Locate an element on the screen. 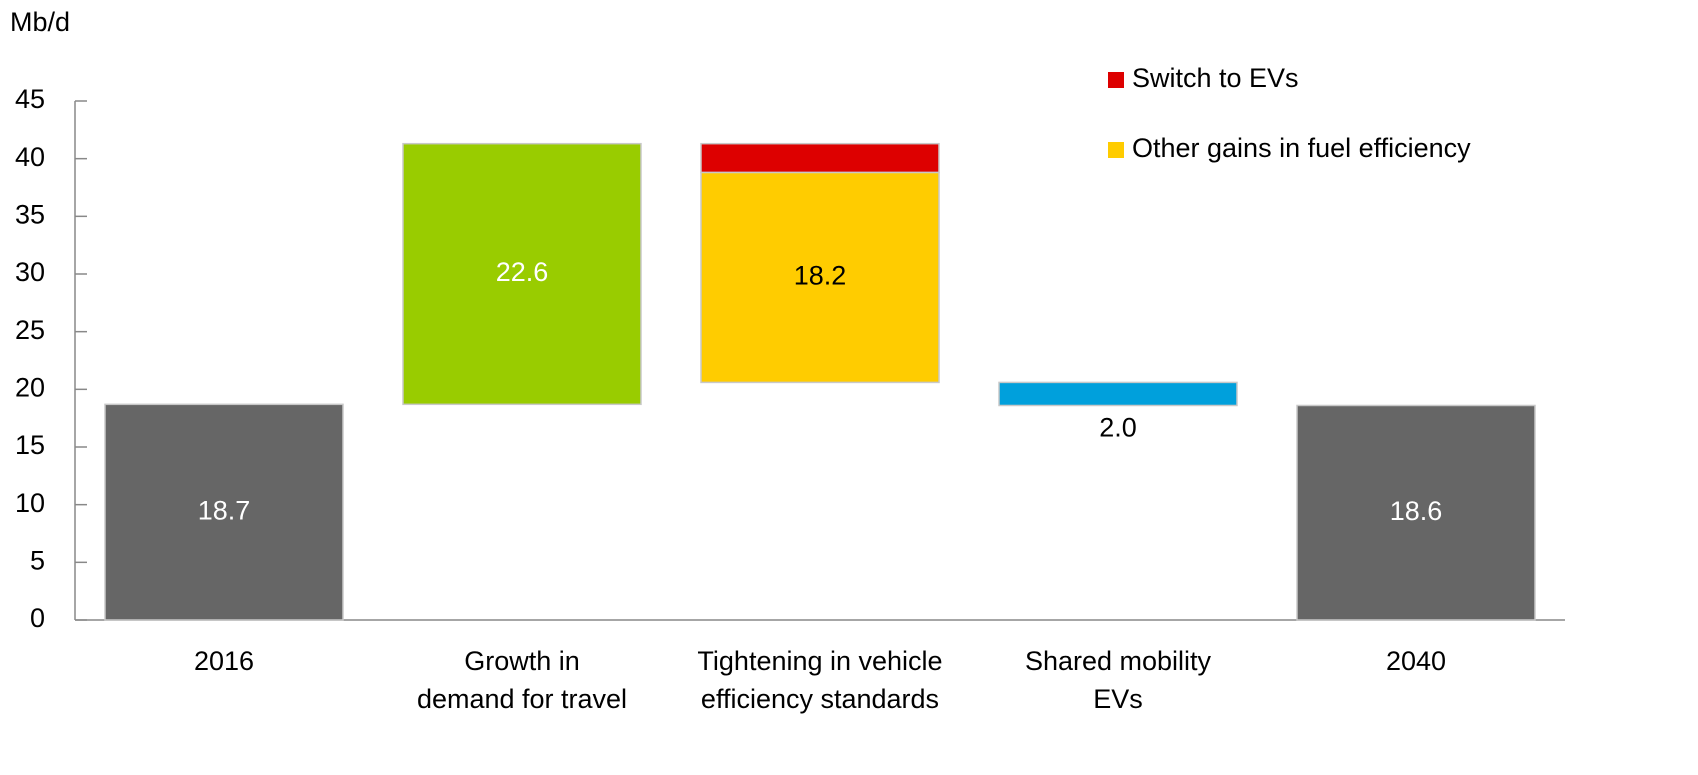  y-tick-label: 10 is located at coordinates (30, 503).